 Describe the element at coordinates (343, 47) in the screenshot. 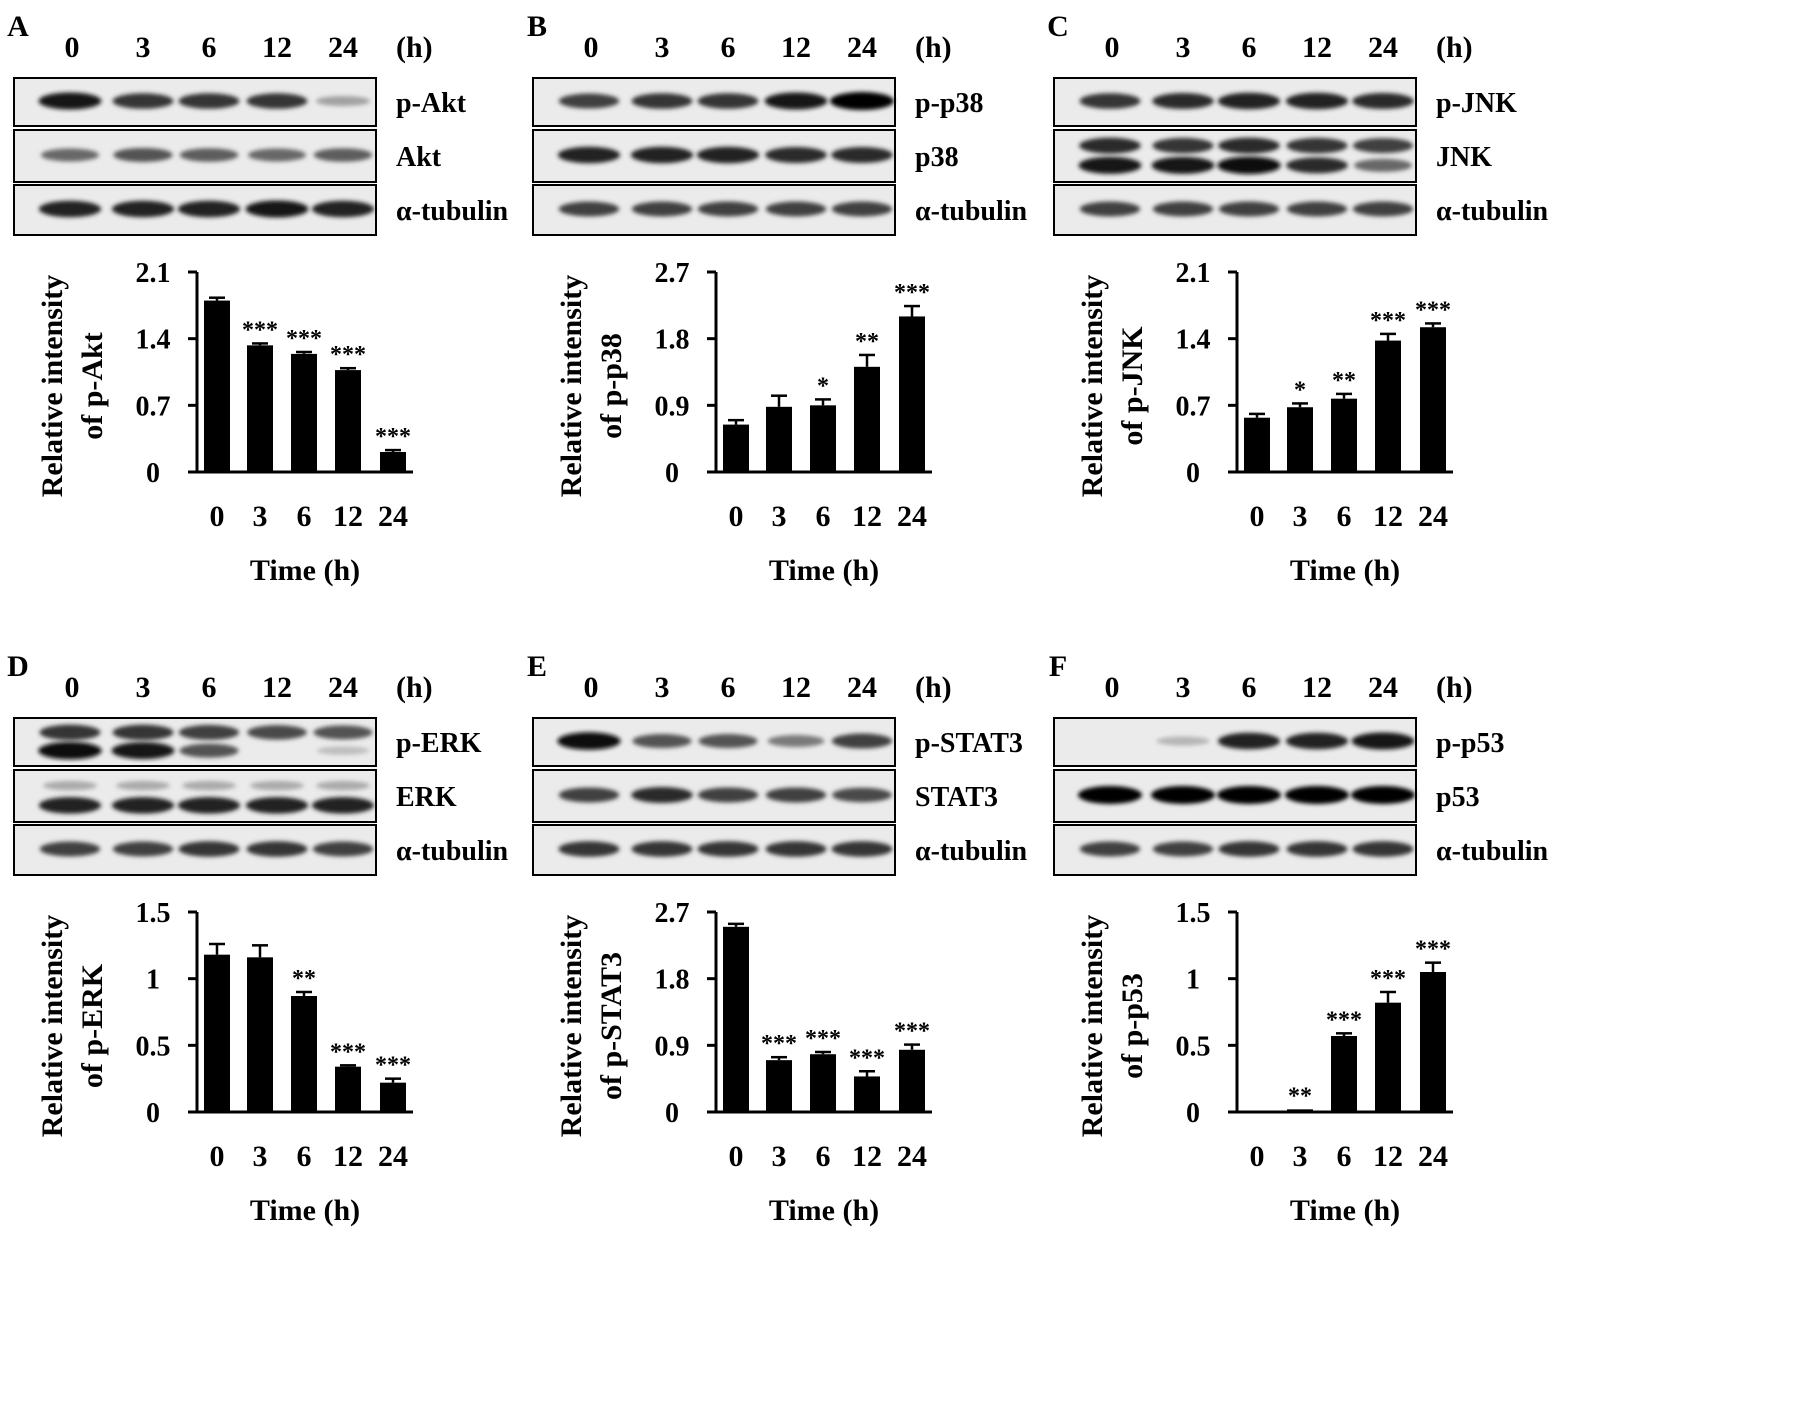

I see `time-point-label: 24` at that location.